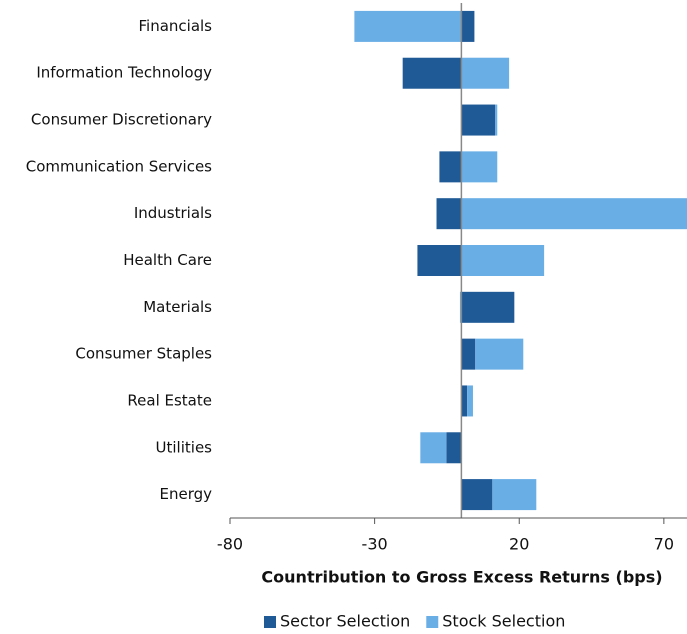 This screenshot has height=634, width=687. I want to click on y-tick-label: Industrials, so click(173, 213).